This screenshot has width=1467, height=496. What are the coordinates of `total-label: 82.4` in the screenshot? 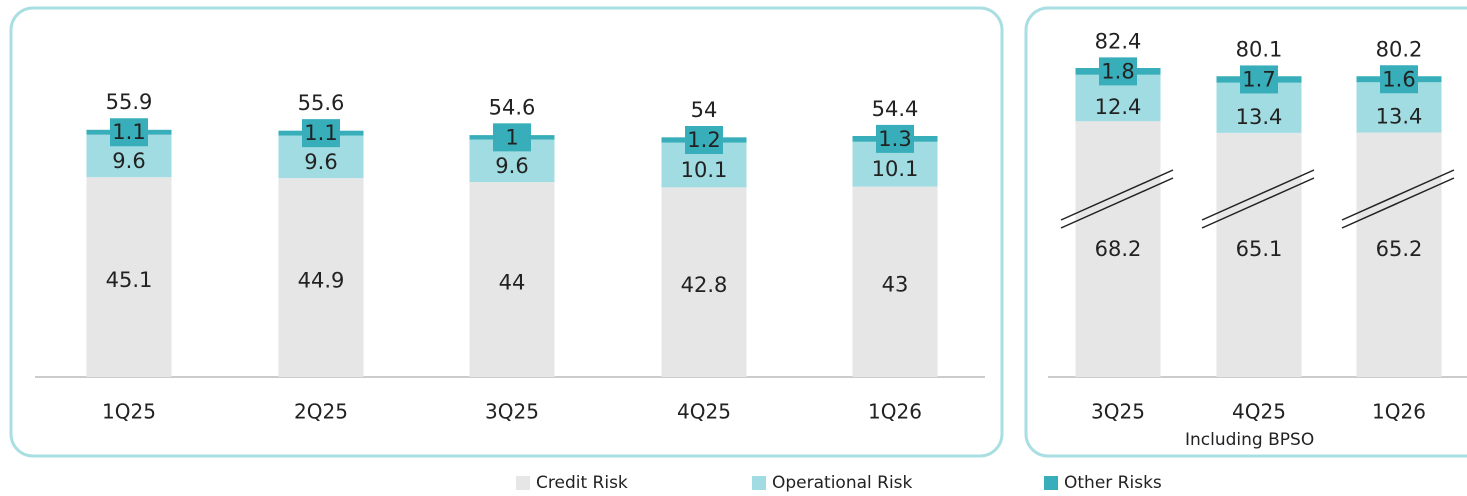 It's located at (1118, 41).